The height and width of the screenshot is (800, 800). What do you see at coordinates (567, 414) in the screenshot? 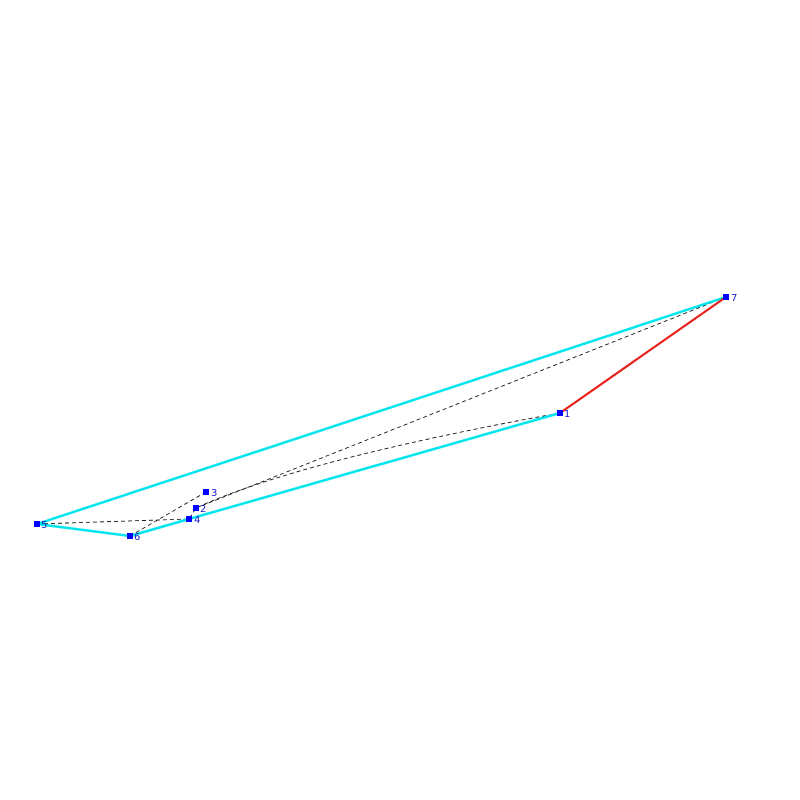
I see `point-label: 1` at bounding box center [567, 414].